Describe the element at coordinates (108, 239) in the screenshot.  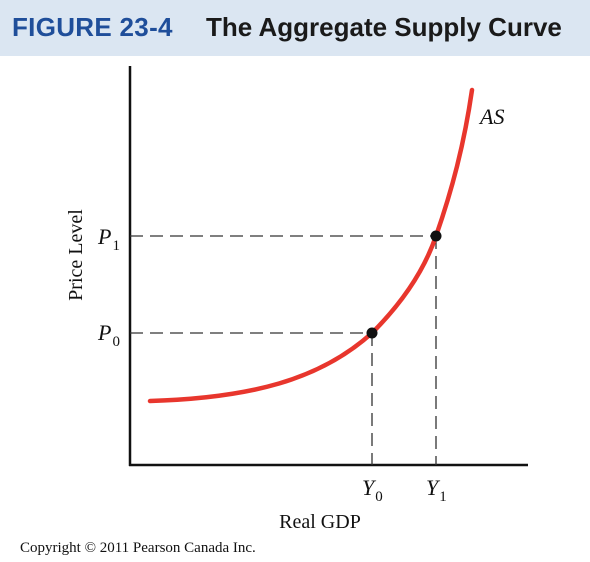
I see `p1-label: P1` at that location.